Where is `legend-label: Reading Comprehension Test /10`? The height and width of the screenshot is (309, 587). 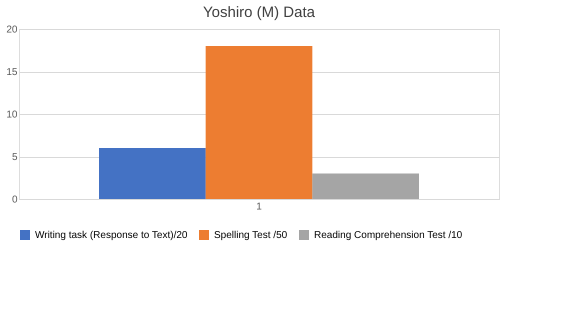
legend-label: Reading Comprehension Test /10 is located at coordinates (388, 235).